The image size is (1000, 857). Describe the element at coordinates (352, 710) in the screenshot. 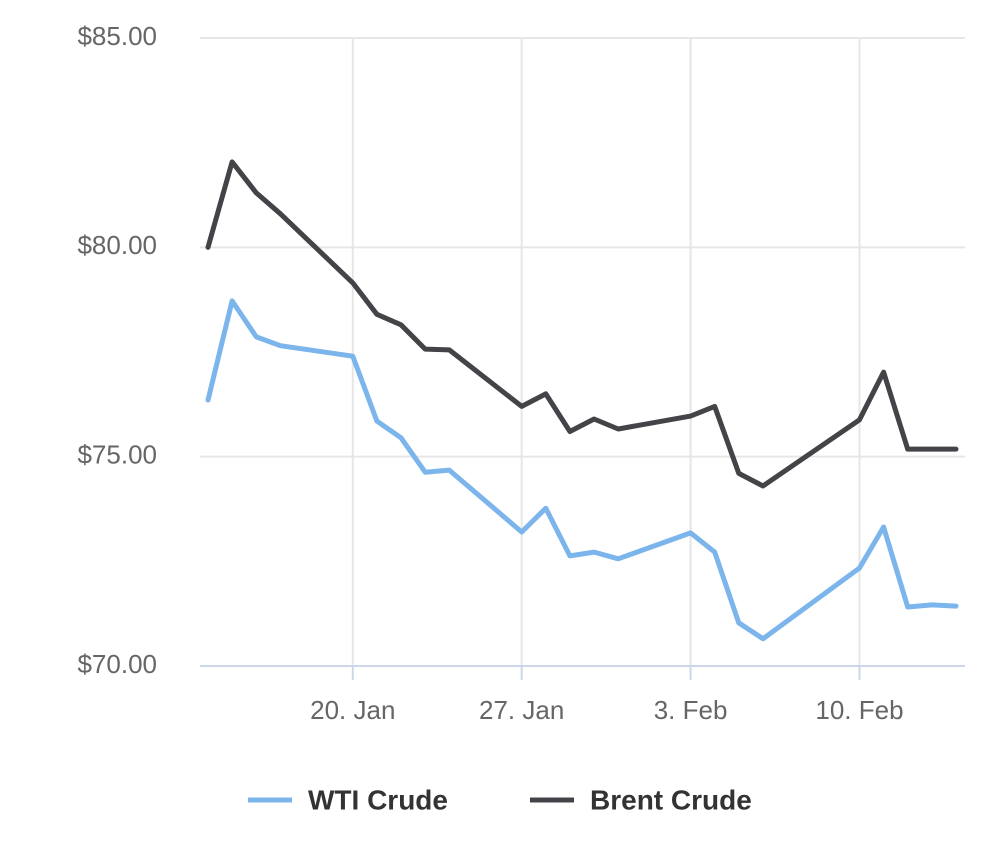

I see `x-tick-label: 20. Jan` at that location.